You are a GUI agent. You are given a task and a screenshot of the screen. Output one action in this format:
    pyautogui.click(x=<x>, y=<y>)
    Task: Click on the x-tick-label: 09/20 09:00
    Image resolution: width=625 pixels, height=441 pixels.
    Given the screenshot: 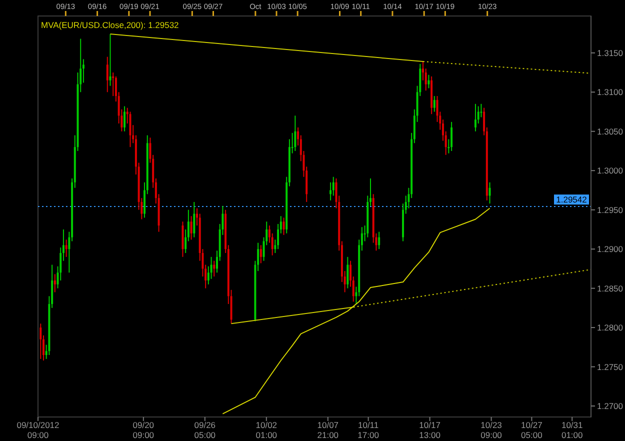 What is the action you would take?
    pyautogui.click(x=143, y=430)
    